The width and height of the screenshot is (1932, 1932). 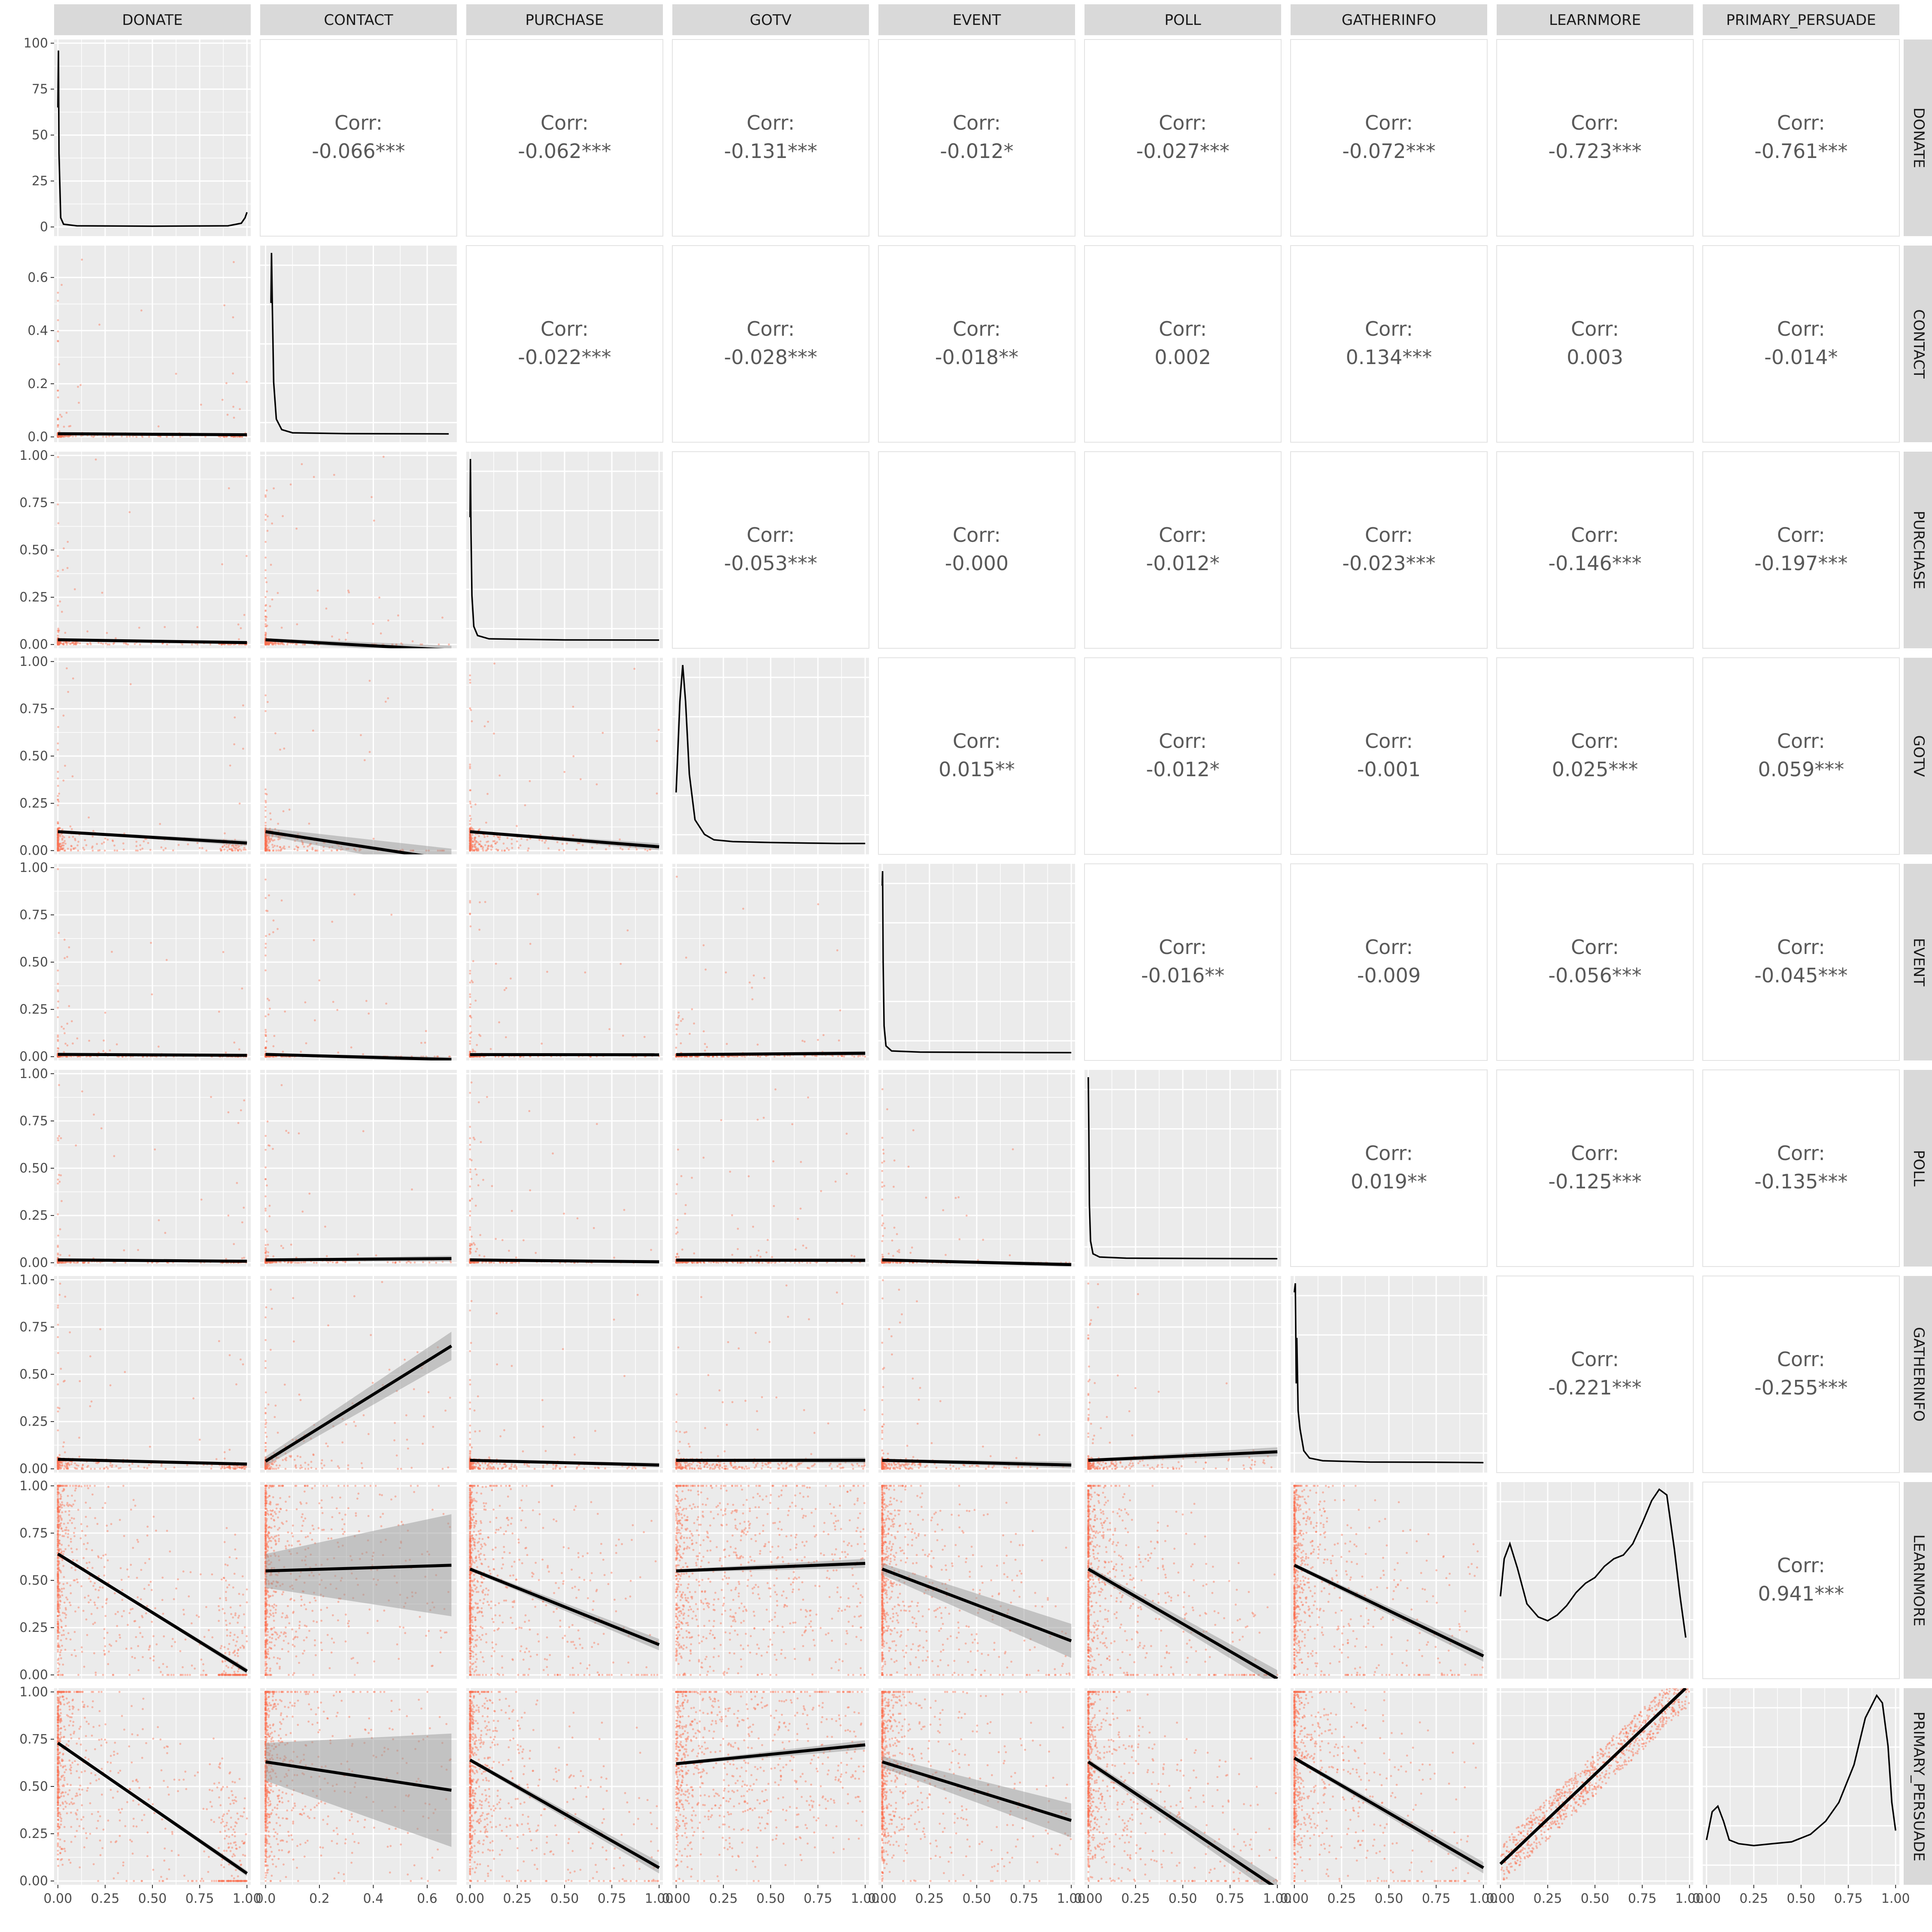 I want to click on panel-donate-gotv: Corr: -0.131***, so click(x=770, y=138).